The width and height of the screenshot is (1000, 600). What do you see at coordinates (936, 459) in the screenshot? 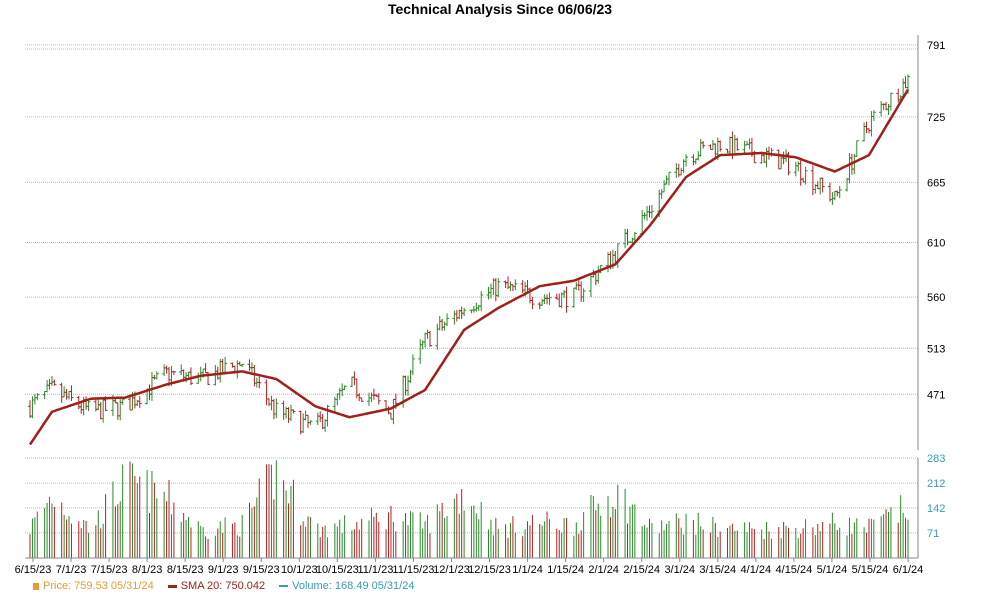
I see `volume-tick-label: 283` at bounding box center [936, 459].